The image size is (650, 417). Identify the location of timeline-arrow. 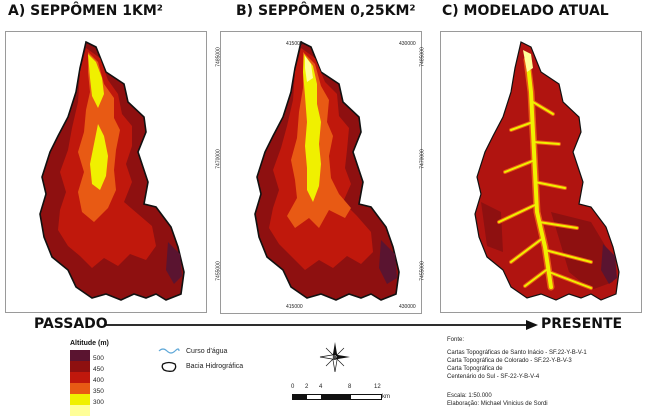
(321, 325).